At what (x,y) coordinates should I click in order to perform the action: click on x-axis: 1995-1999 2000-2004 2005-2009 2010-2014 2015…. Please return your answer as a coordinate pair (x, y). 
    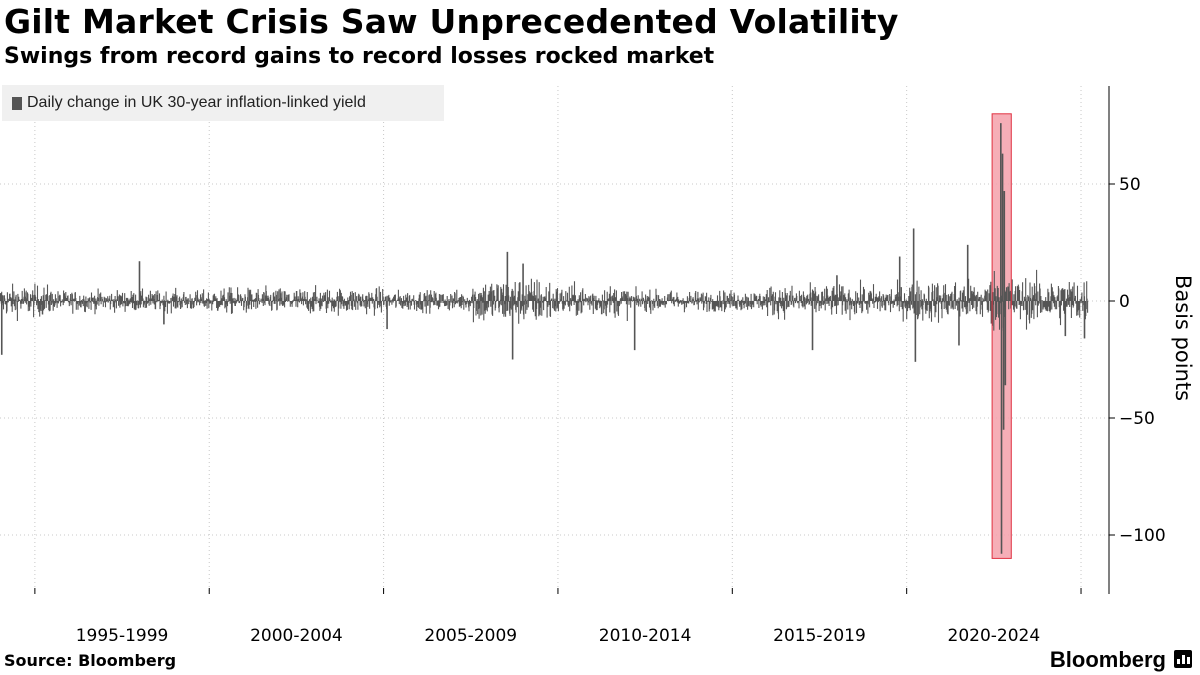
    Looking at the image, I should click on (558, 617).